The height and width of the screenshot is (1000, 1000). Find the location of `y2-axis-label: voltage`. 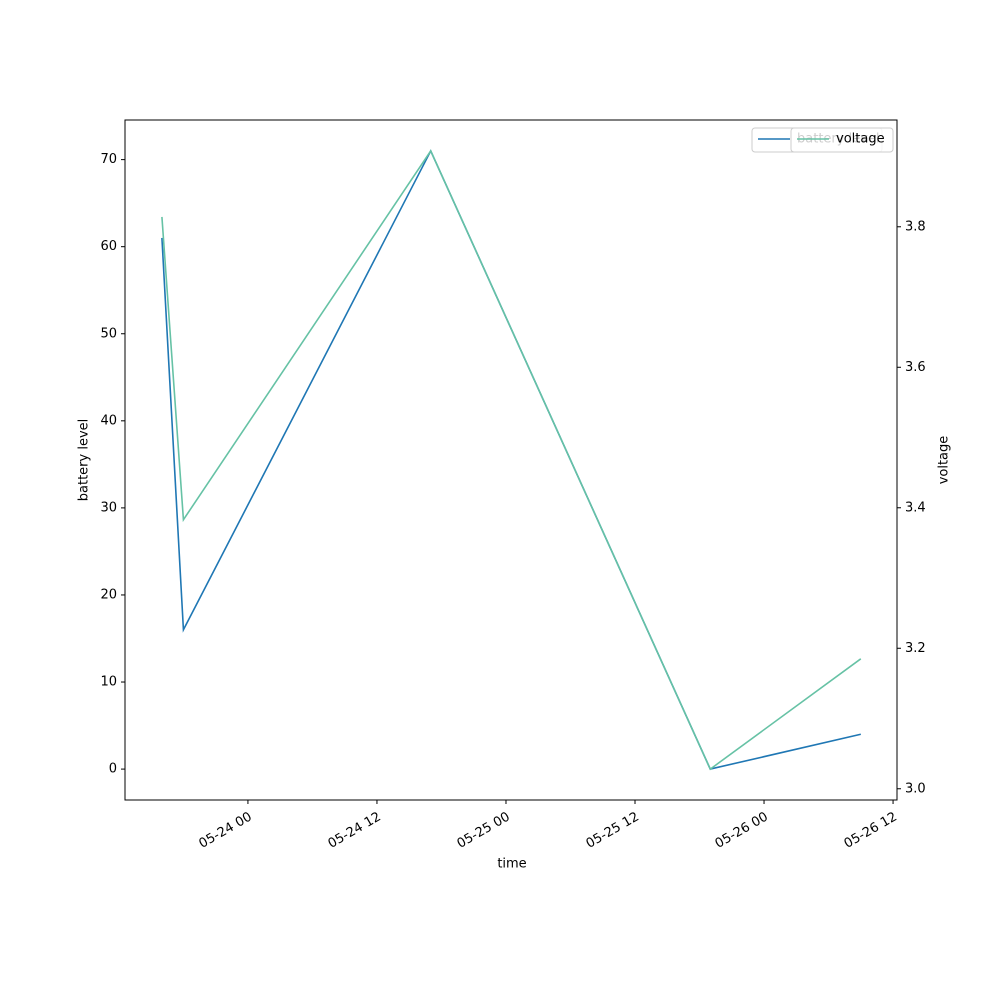

y2-axis-label: voltage is located at coordinates (944, 460).